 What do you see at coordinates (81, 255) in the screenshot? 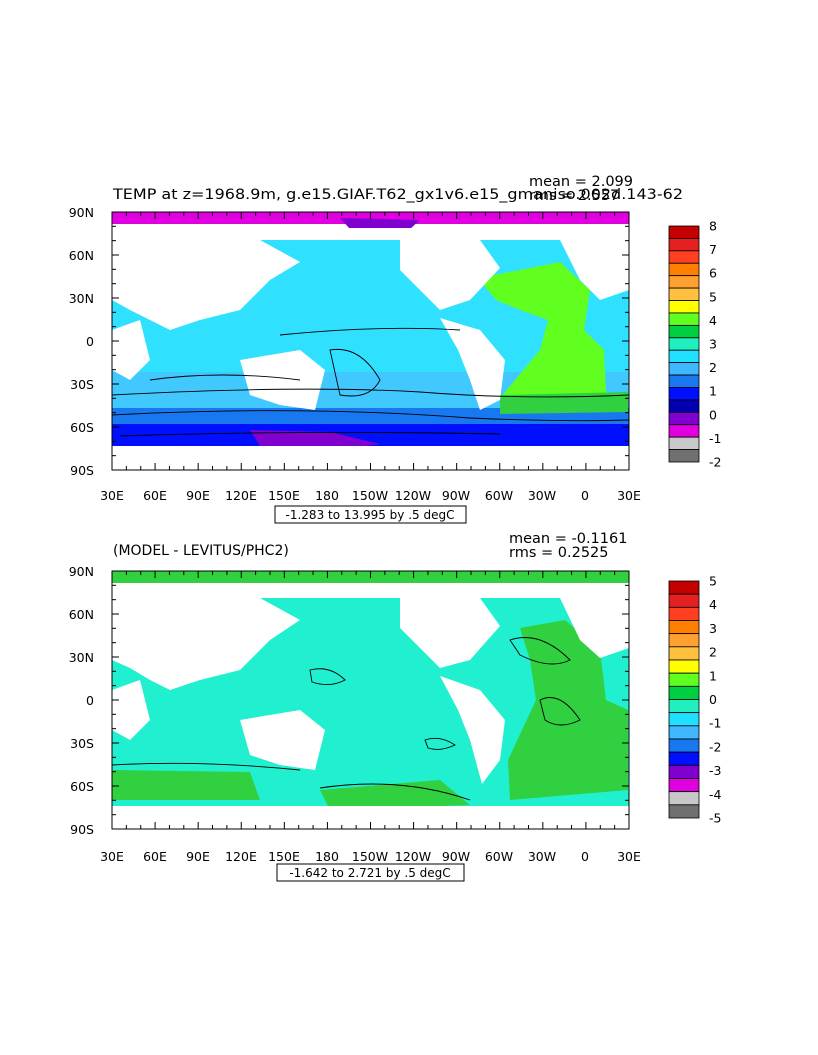
I see `top-lat-label: 60N` at bounding box center [81, 255].